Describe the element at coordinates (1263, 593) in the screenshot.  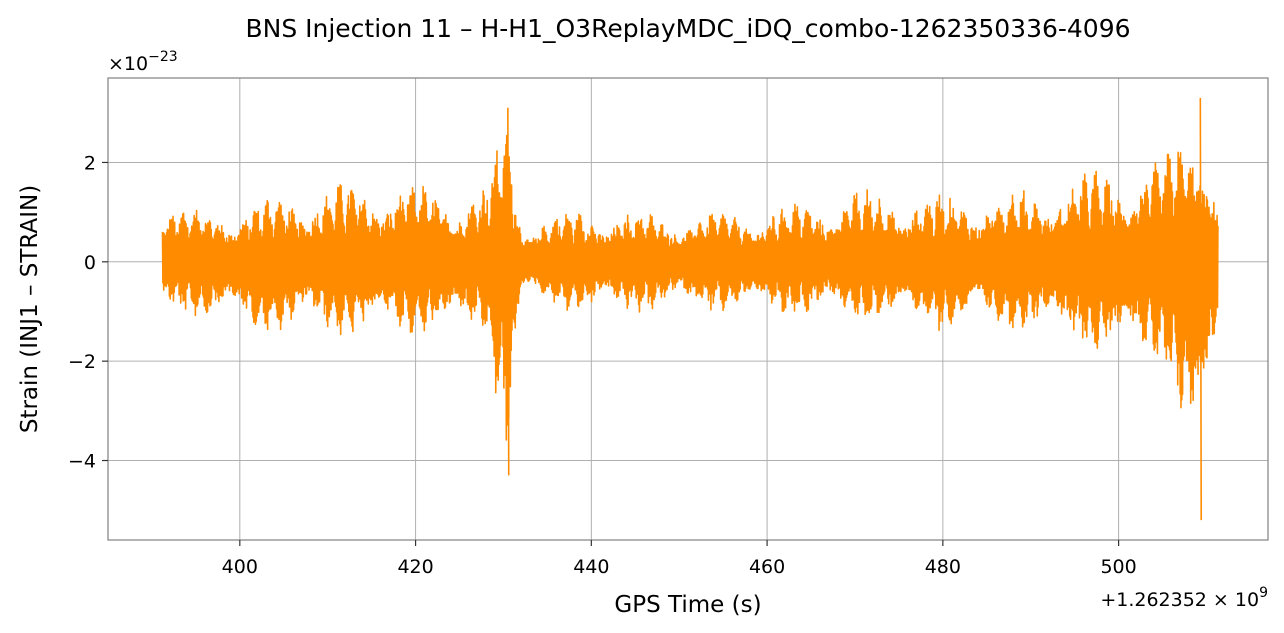
I see `x-offset-exponent: 9` at that location.